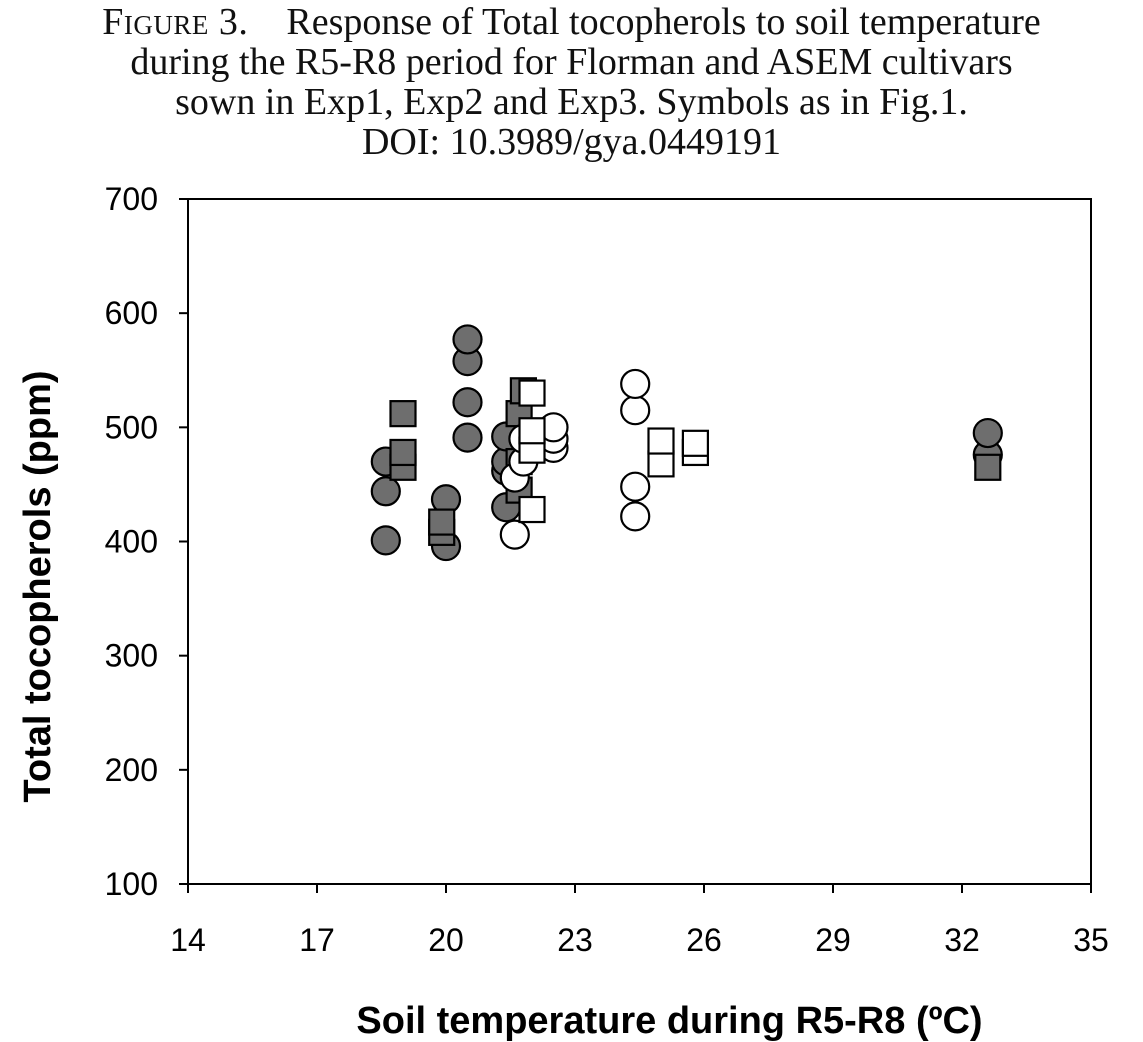 The image size is (1143, 1042). I want to click on x-tick-label: 20, so click(446, 940).